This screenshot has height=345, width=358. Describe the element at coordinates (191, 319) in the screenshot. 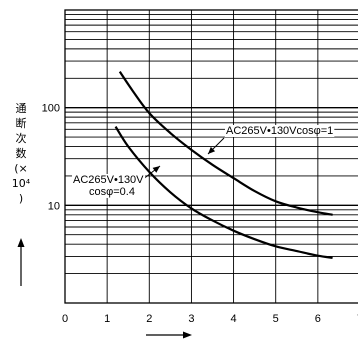

I see `x-tick-label: 3` at that location.